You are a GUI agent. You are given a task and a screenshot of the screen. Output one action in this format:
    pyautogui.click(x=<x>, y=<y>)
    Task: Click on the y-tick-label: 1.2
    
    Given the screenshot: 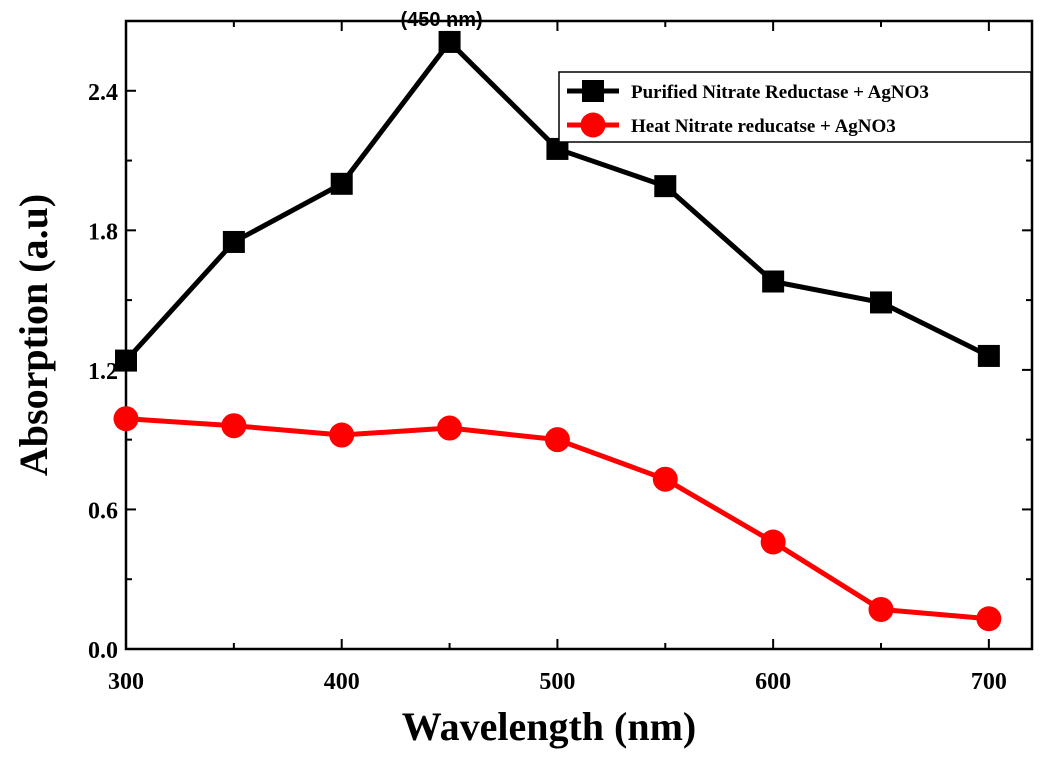 What is the action you would take?
    pyautogui.click(x=103, y=372)
    